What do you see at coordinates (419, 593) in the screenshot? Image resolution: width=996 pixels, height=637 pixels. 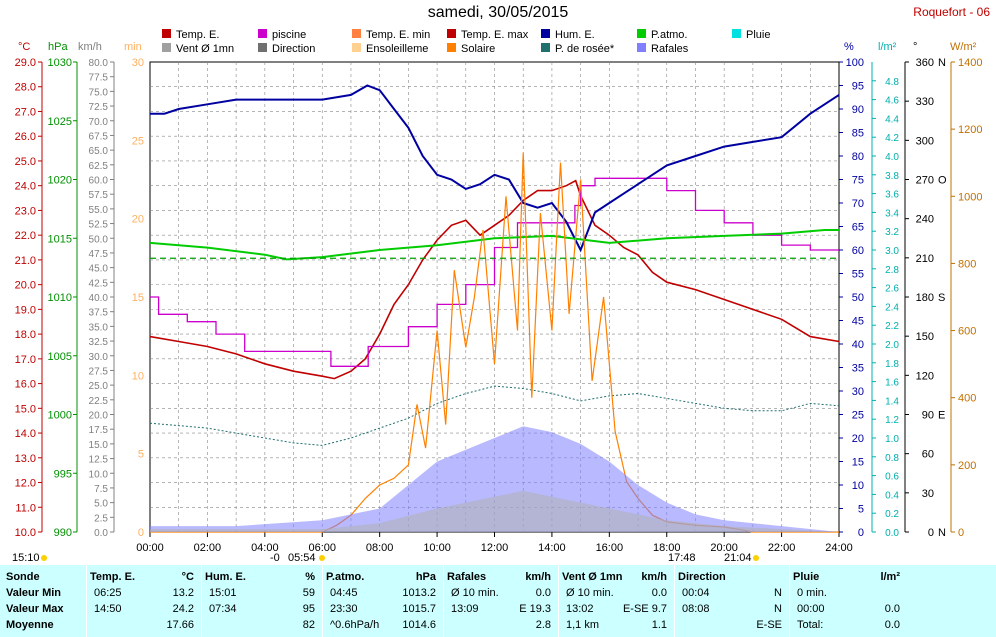 I see `stats-min-value: 1013.2` at bounding box center [419, 593].